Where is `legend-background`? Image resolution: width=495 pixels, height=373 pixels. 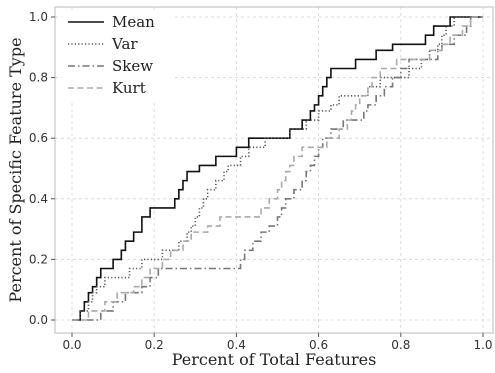 legend-background is located at coordinates (117, 55).